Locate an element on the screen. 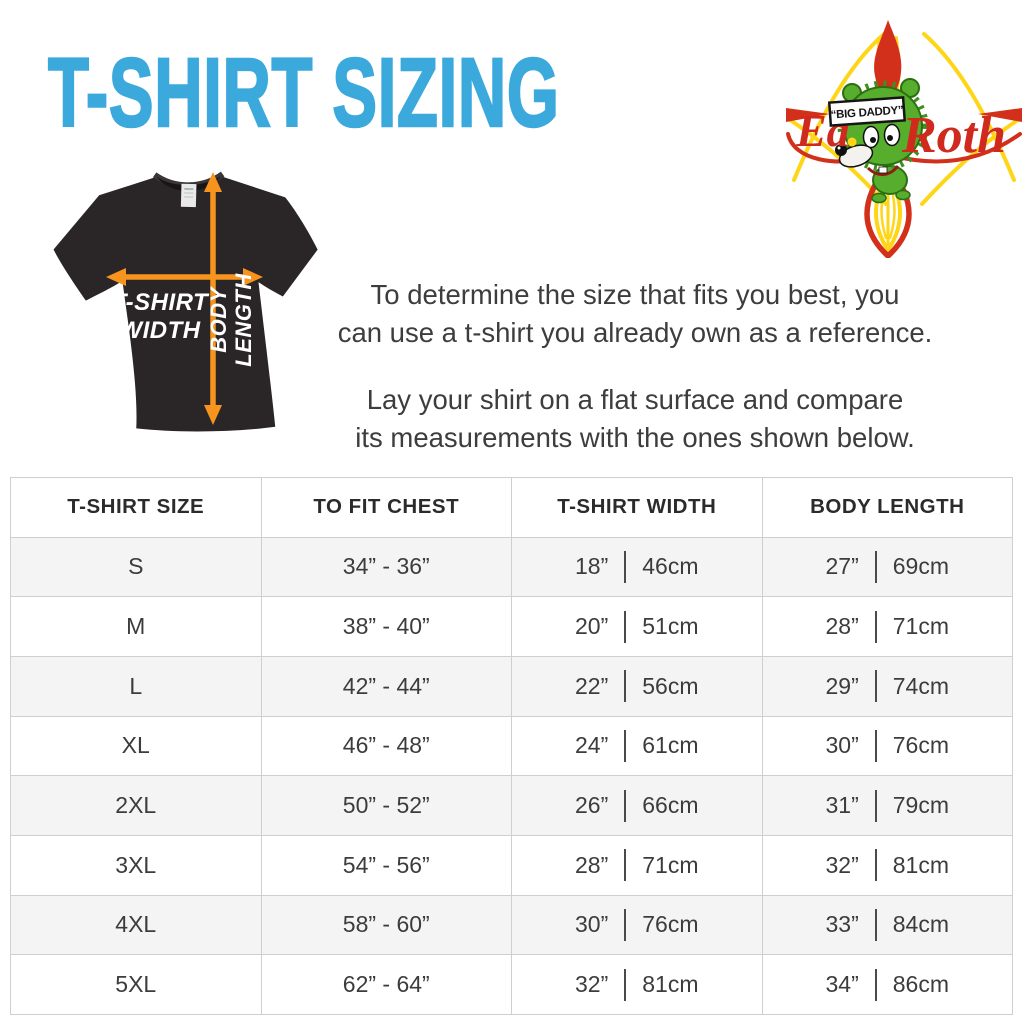 This screenshot has width=1024, height=1024. size-cell: 3XL is located at coordinates (136, 865).